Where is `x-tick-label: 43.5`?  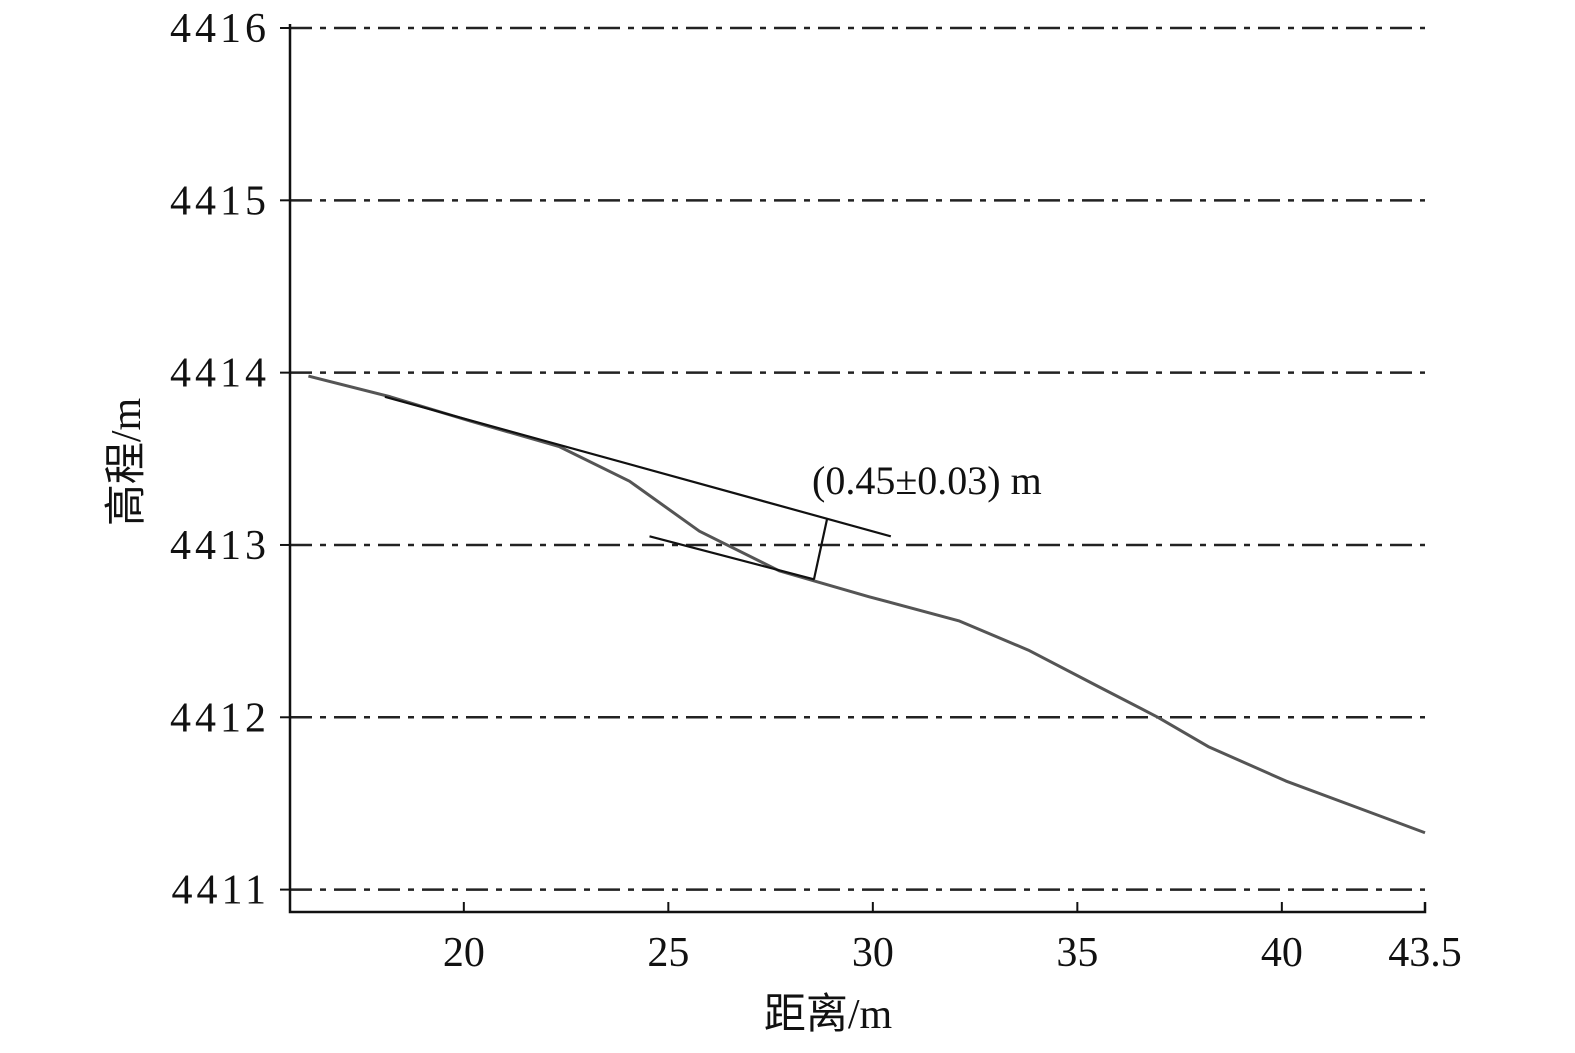 x-tick-label: 43.5 is located at coordinates (1425, 953).